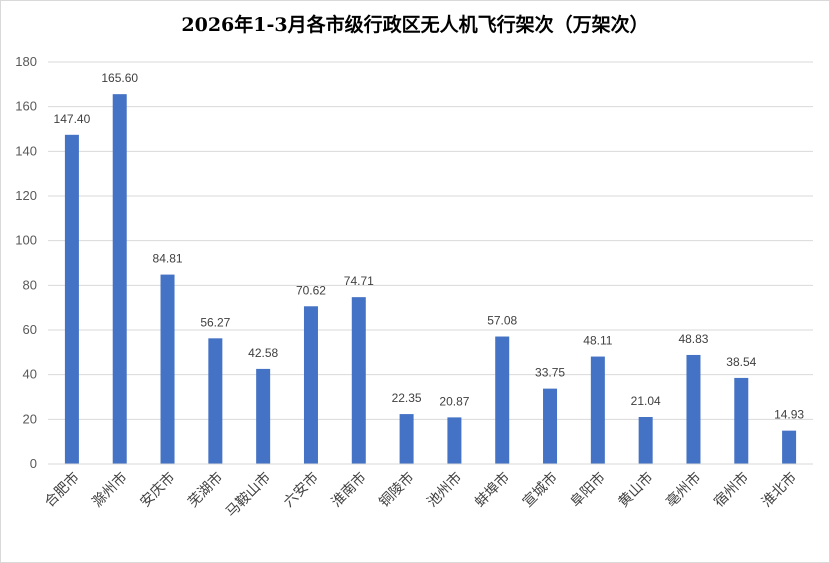 This screenshot has width=830, height=563. Describe the element at coordinates (26, 106) in the screenshot. I see `y-tick-label: 160` at that location.